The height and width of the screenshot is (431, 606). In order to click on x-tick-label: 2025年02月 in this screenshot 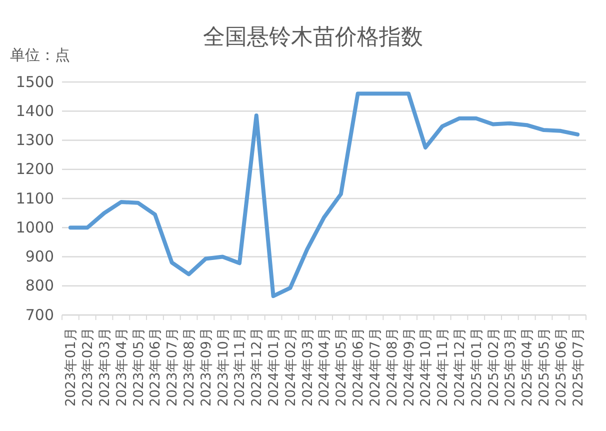, I will do `click(494, 367)`.